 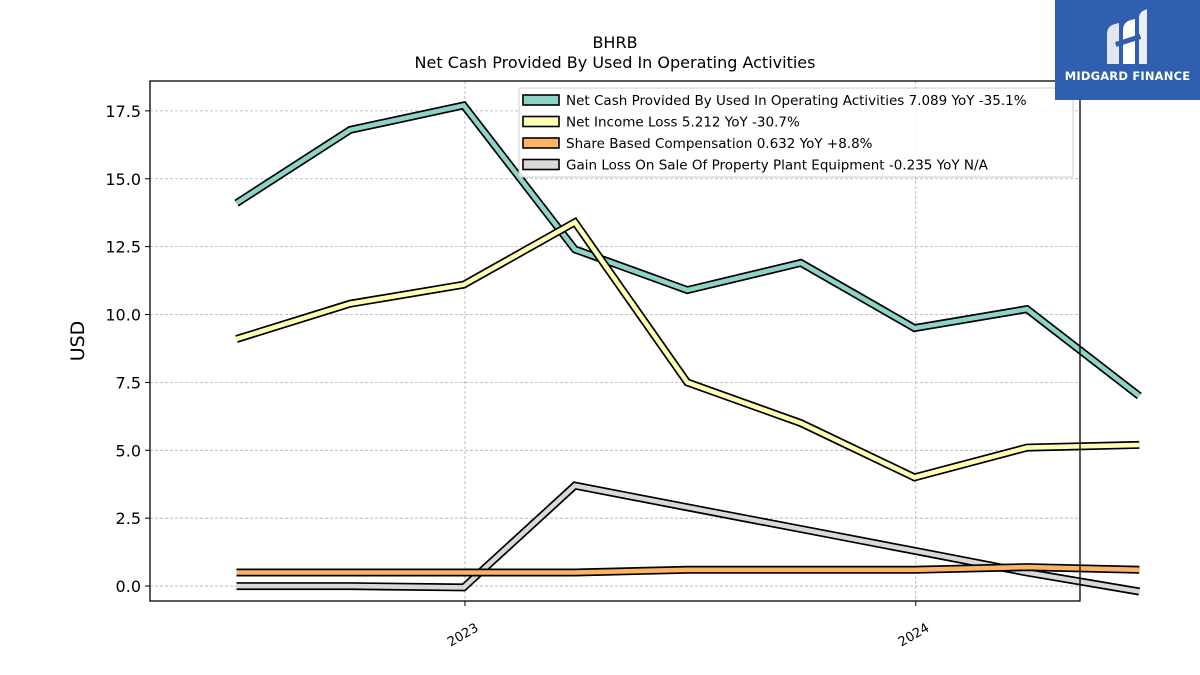 What do you see at coordinates (123, 179) in the screenshot?
I see `y-tick-label: 15.0` at bounding box center [123, 179].